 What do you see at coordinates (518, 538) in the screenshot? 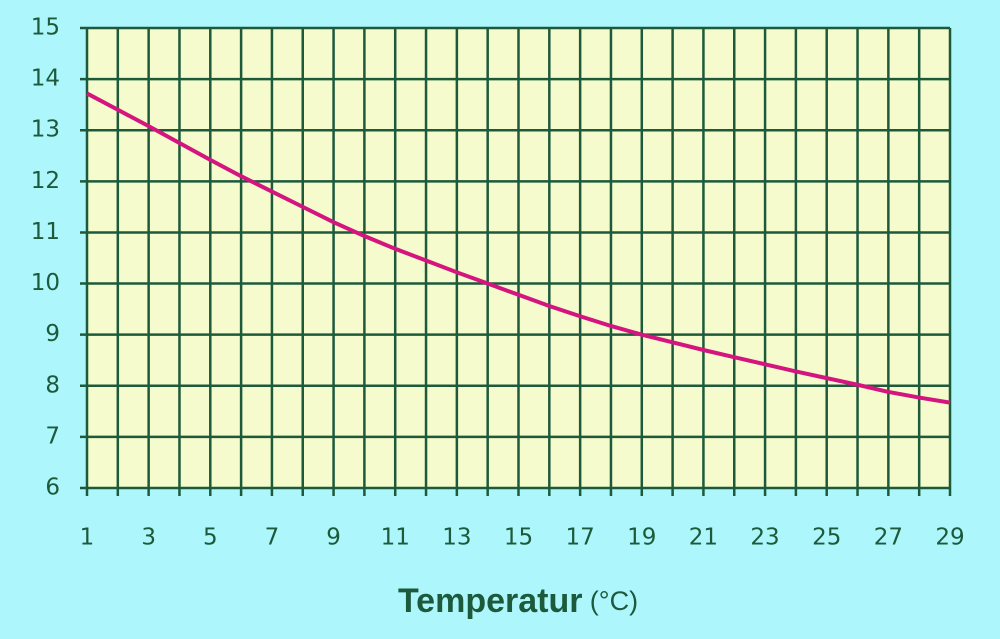
I see `x-tick-label: 15` at bounding box center [518, 538].